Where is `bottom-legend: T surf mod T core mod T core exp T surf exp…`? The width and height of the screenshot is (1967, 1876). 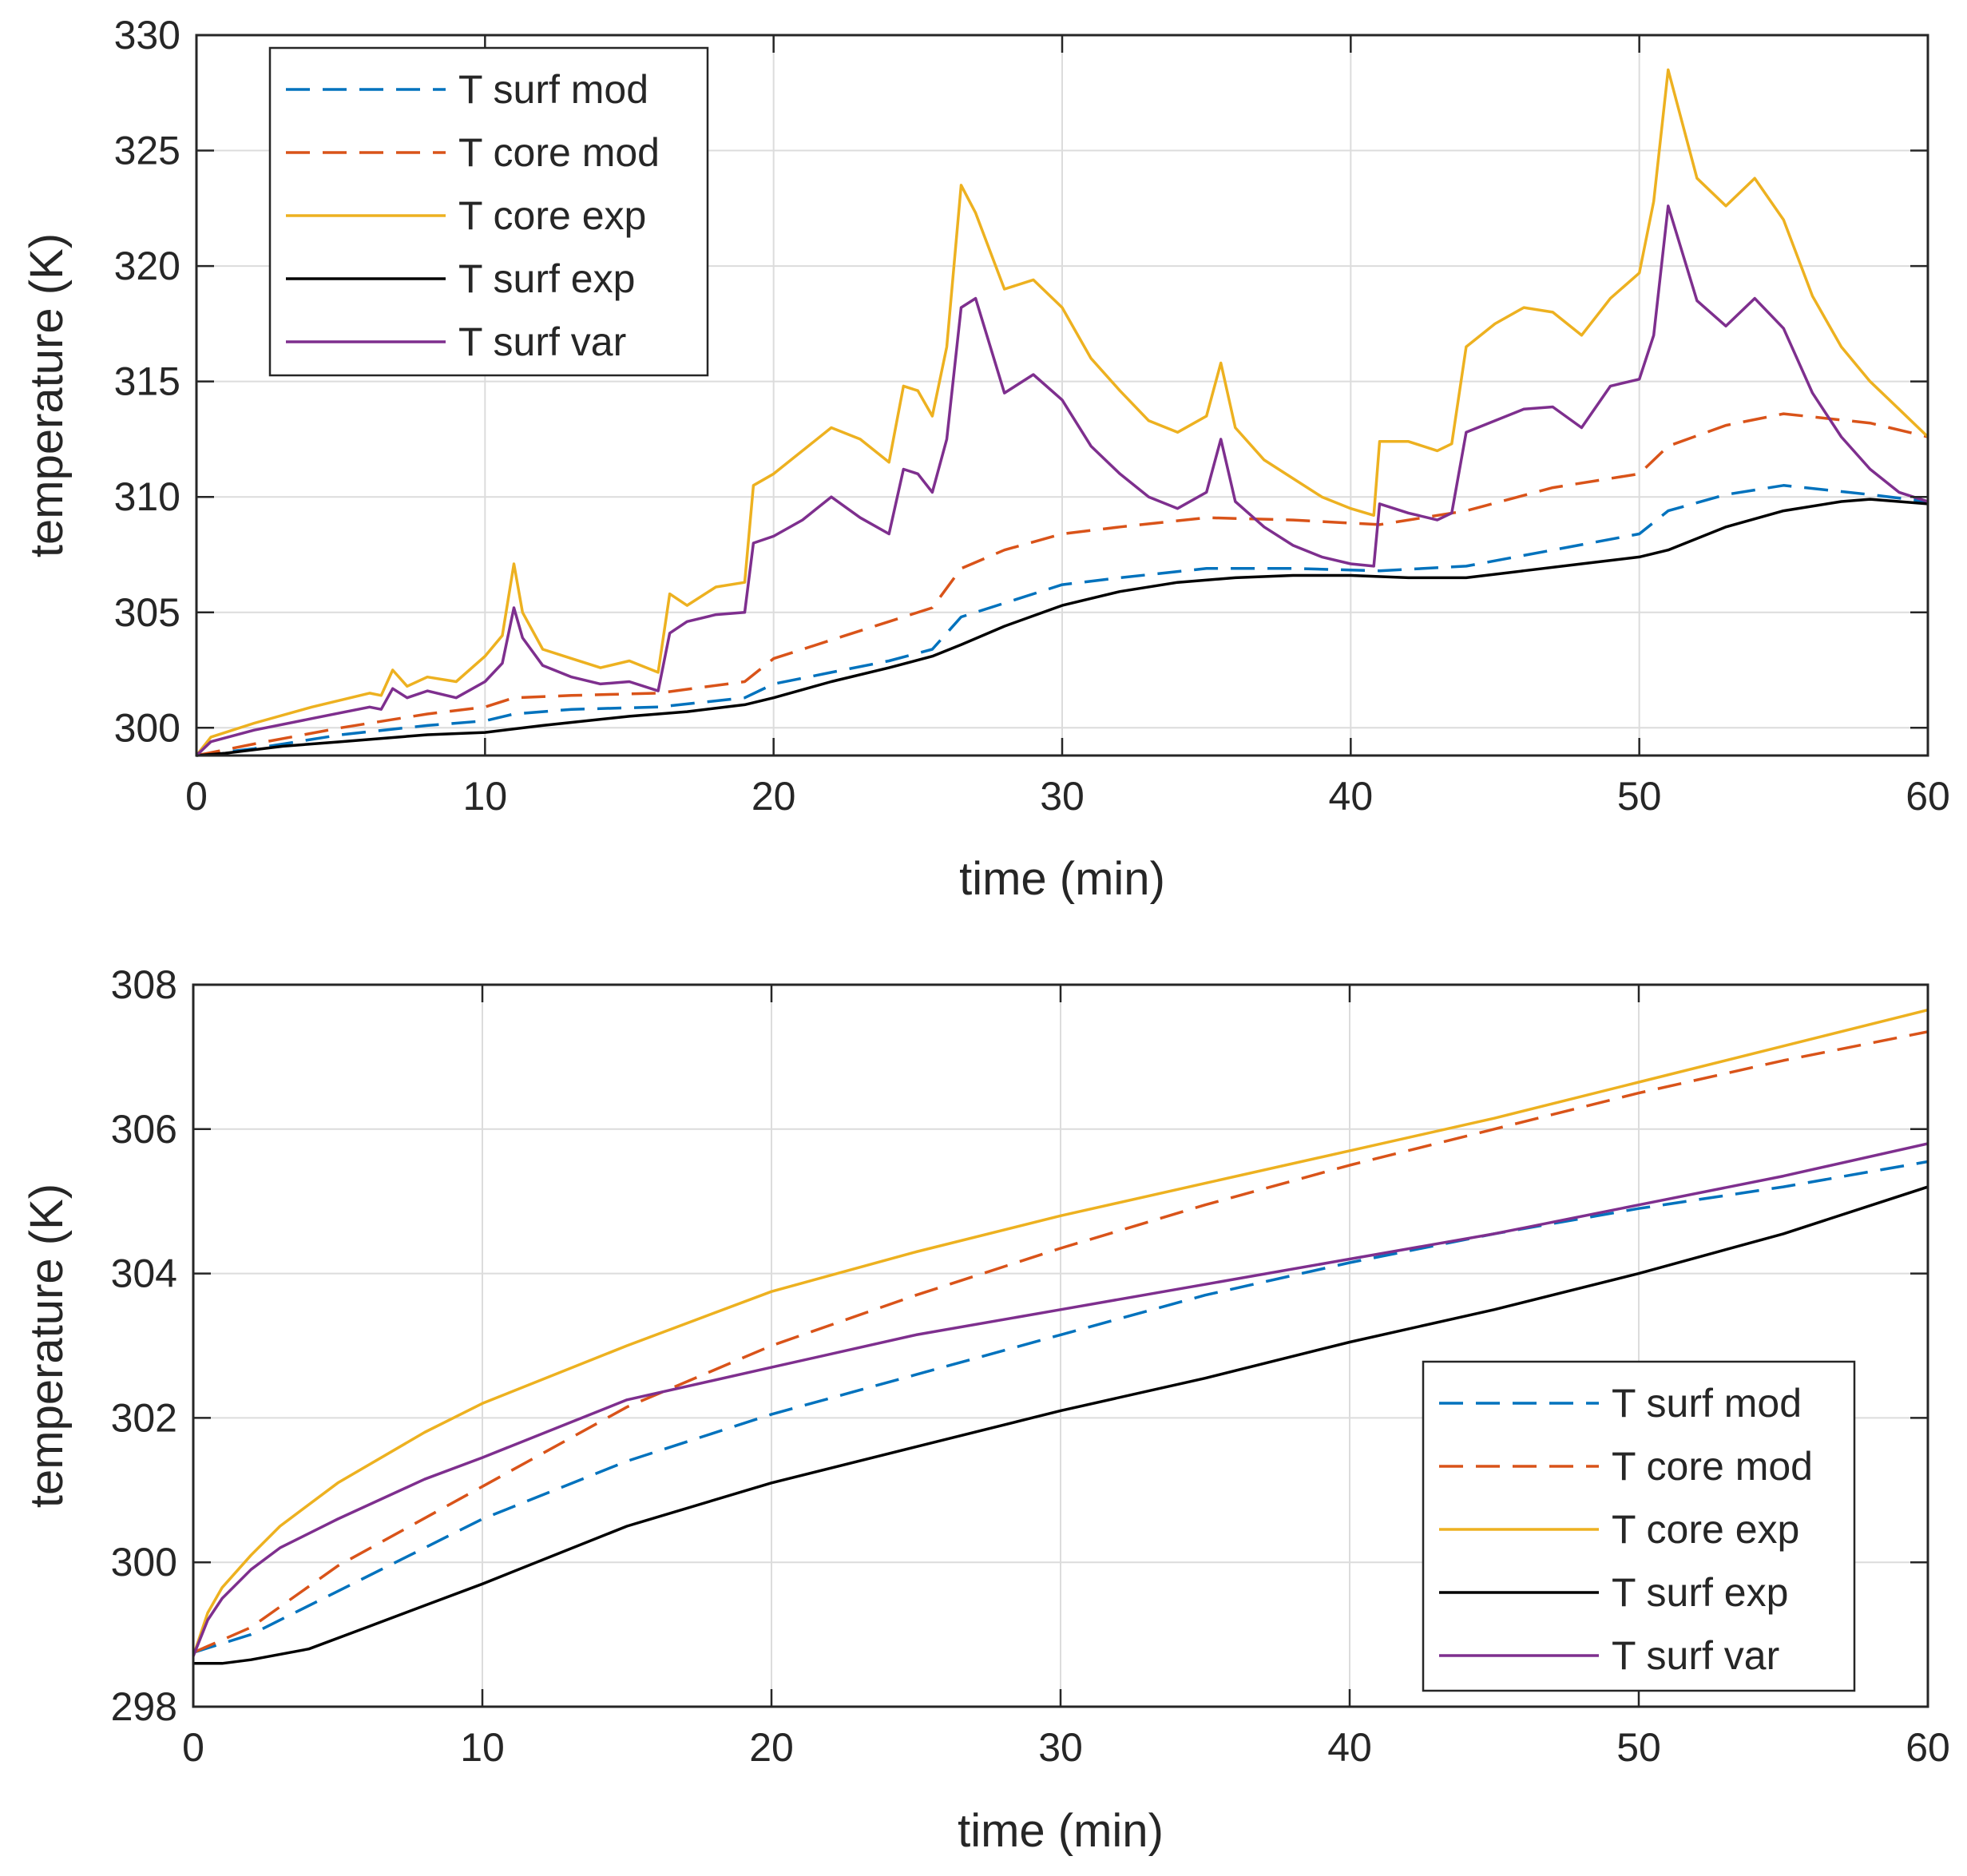
bottom-legend: T surf mod T core mod T core exp T surf exp… is located at coordinates (1639, 1526).